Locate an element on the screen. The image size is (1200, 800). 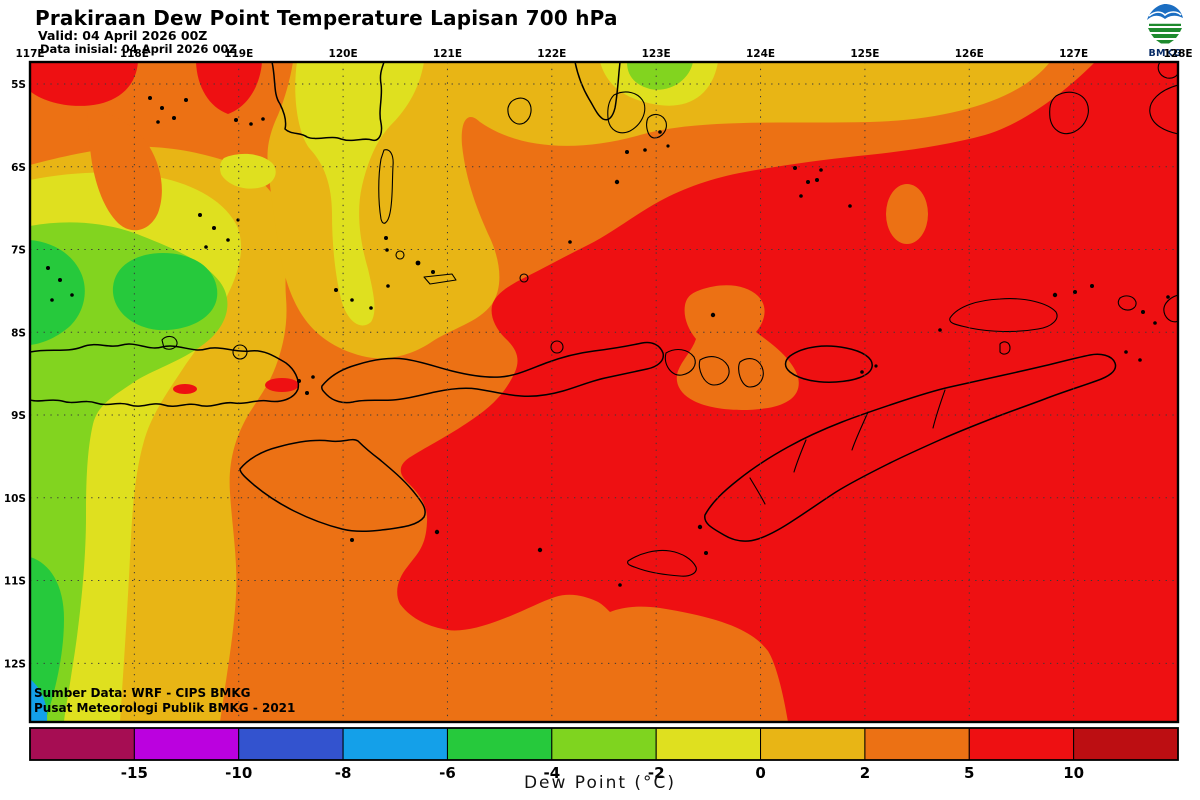
x-tick-label: 127E is located at coordinates (1073, 54).